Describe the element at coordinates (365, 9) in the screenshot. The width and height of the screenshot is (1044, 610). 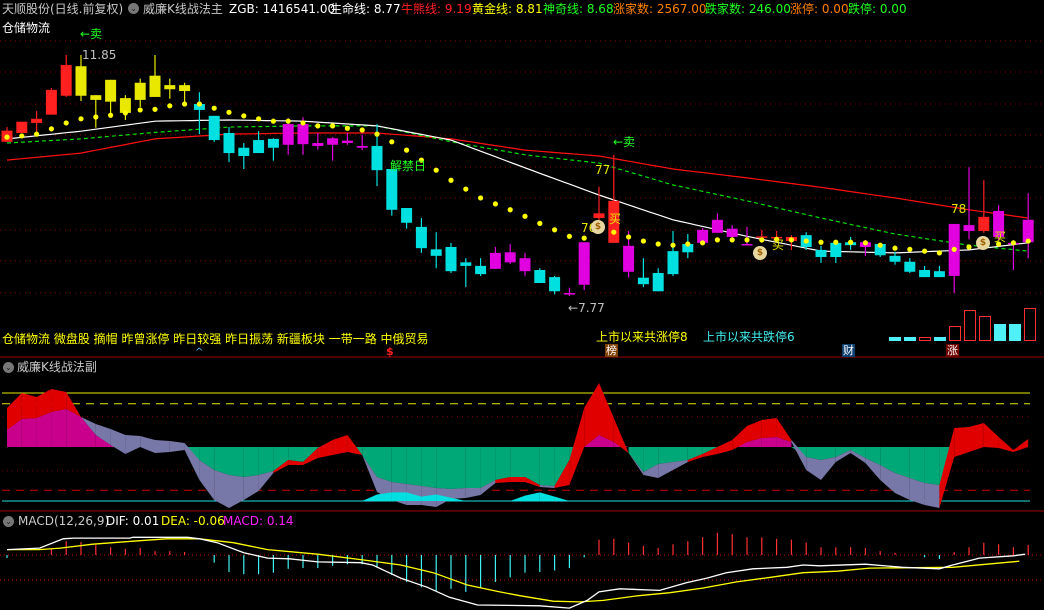
I see `life-line-value: 生命线: 8.77` at that location.